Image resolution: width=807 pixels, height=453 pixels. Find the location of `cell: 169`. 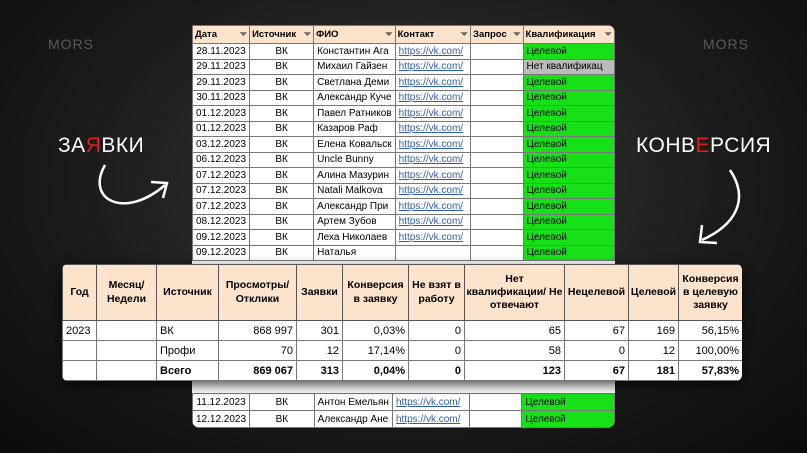

cell: 169 is located at coordinates (653, 330).